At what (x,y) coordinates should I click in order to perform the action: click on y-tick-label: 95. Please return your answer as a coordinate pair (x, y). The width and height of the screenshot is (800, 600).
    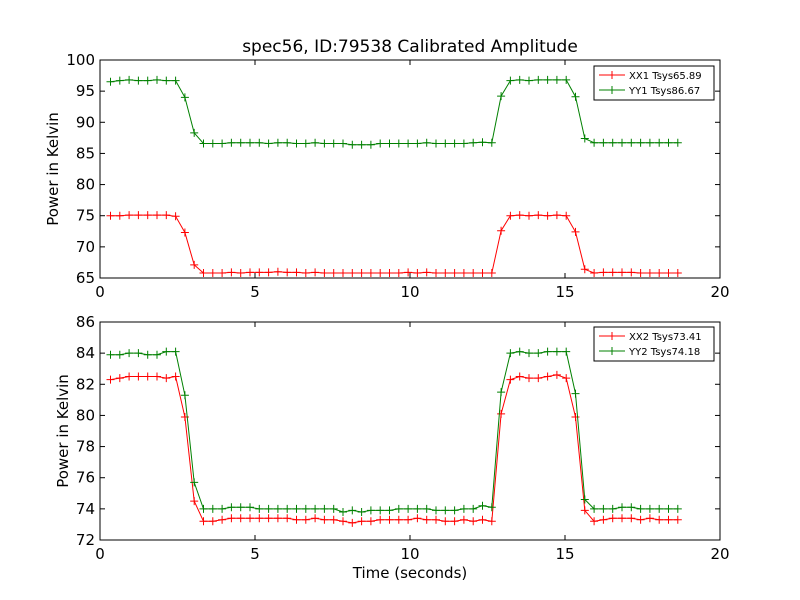
    Looking at the image, I should click on (85, 91).